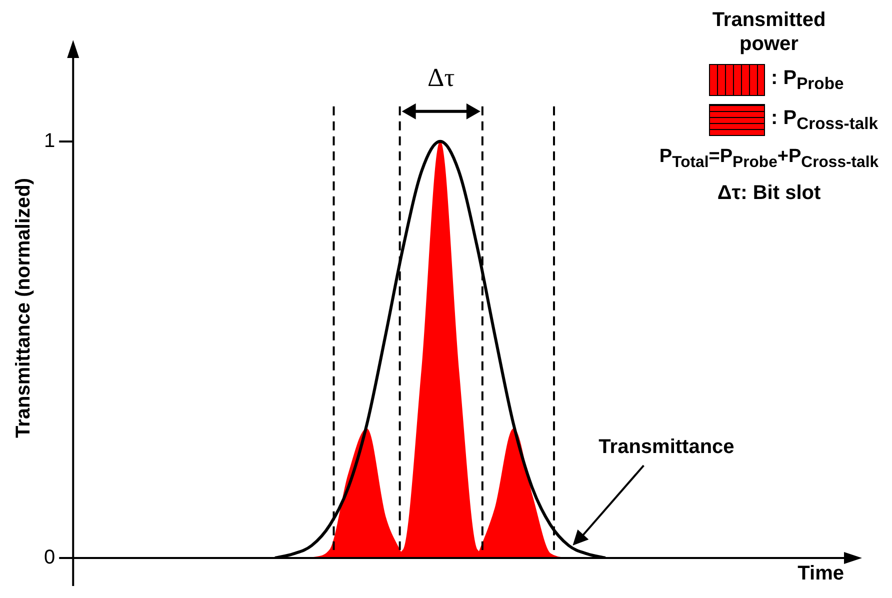  Describe the element at coordinates (821, 573) in the screenshot. I see `x-axis-title: Time` at that location.